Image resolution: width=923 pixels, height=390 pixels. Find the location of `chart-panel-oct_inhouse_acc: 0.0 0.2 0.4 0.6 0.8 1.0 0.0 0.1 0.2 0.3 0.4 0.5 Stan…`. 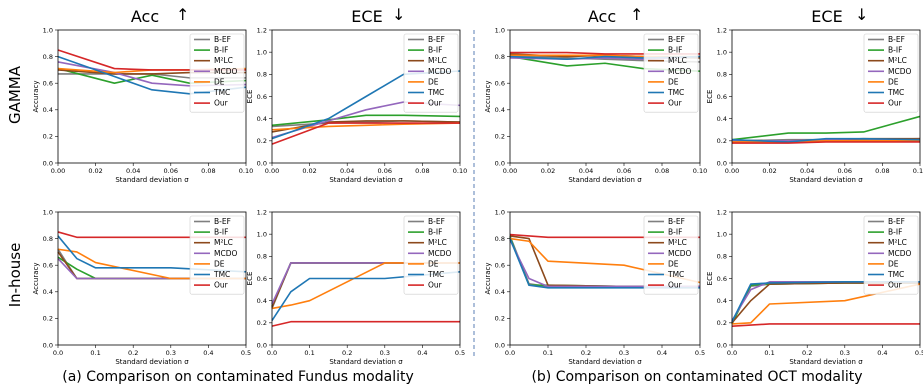

chart-panel-oct_inhouse_acc: 0.0 0.2 0.4 0.6 0.8 1.0 0.0 0.1 0.2 0.3 0.4 0.5 Stan… is located at coordinates (594, 287).